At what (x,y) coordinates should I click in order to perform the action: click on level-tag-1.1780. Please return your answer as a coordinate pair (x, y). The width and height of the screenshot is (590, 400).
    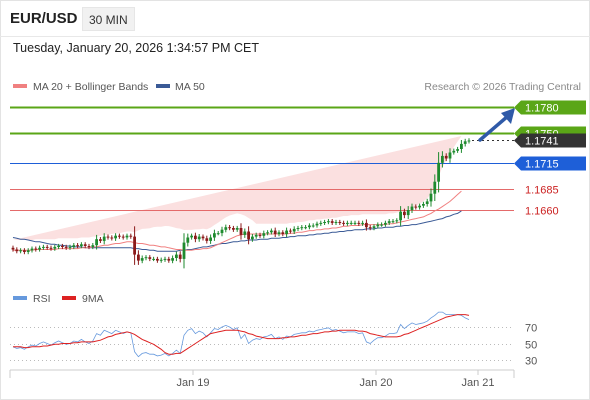
    Looking at the image, I should click on (550, 107).